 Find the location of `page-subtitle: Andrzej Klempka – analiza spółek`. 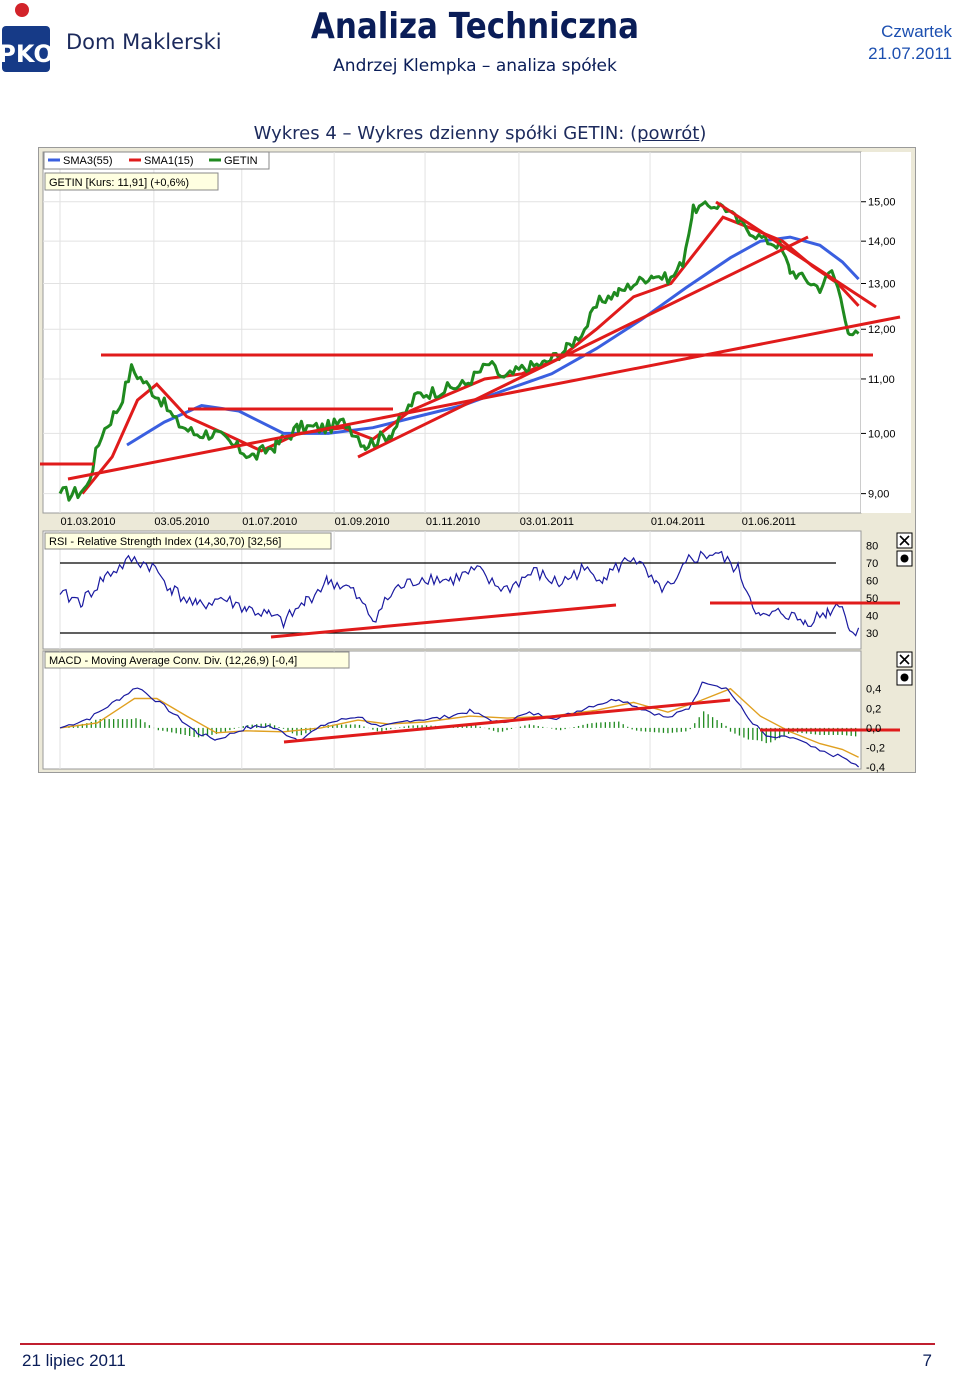

page-subtitle: Andrzej Klempka – analiza spółek is located at coordinates (475, 66).